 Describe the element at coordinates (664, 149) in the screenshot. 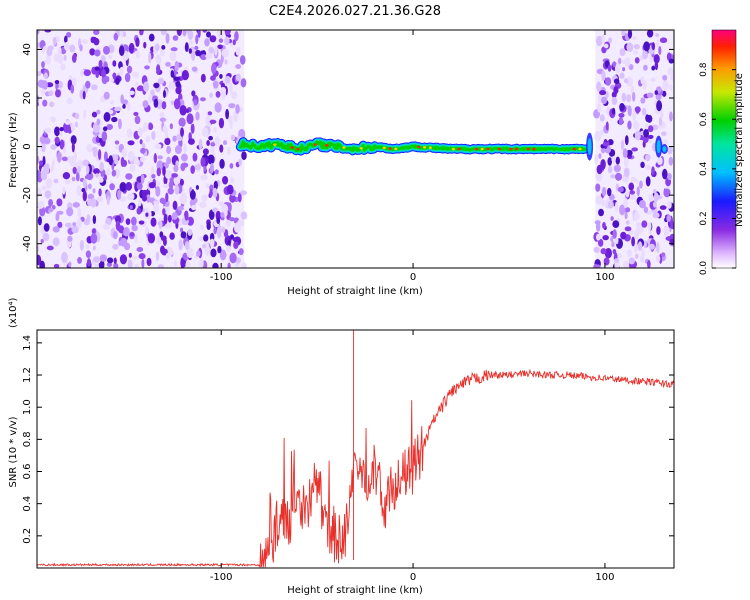

I see `signal-spike-core` at that location.